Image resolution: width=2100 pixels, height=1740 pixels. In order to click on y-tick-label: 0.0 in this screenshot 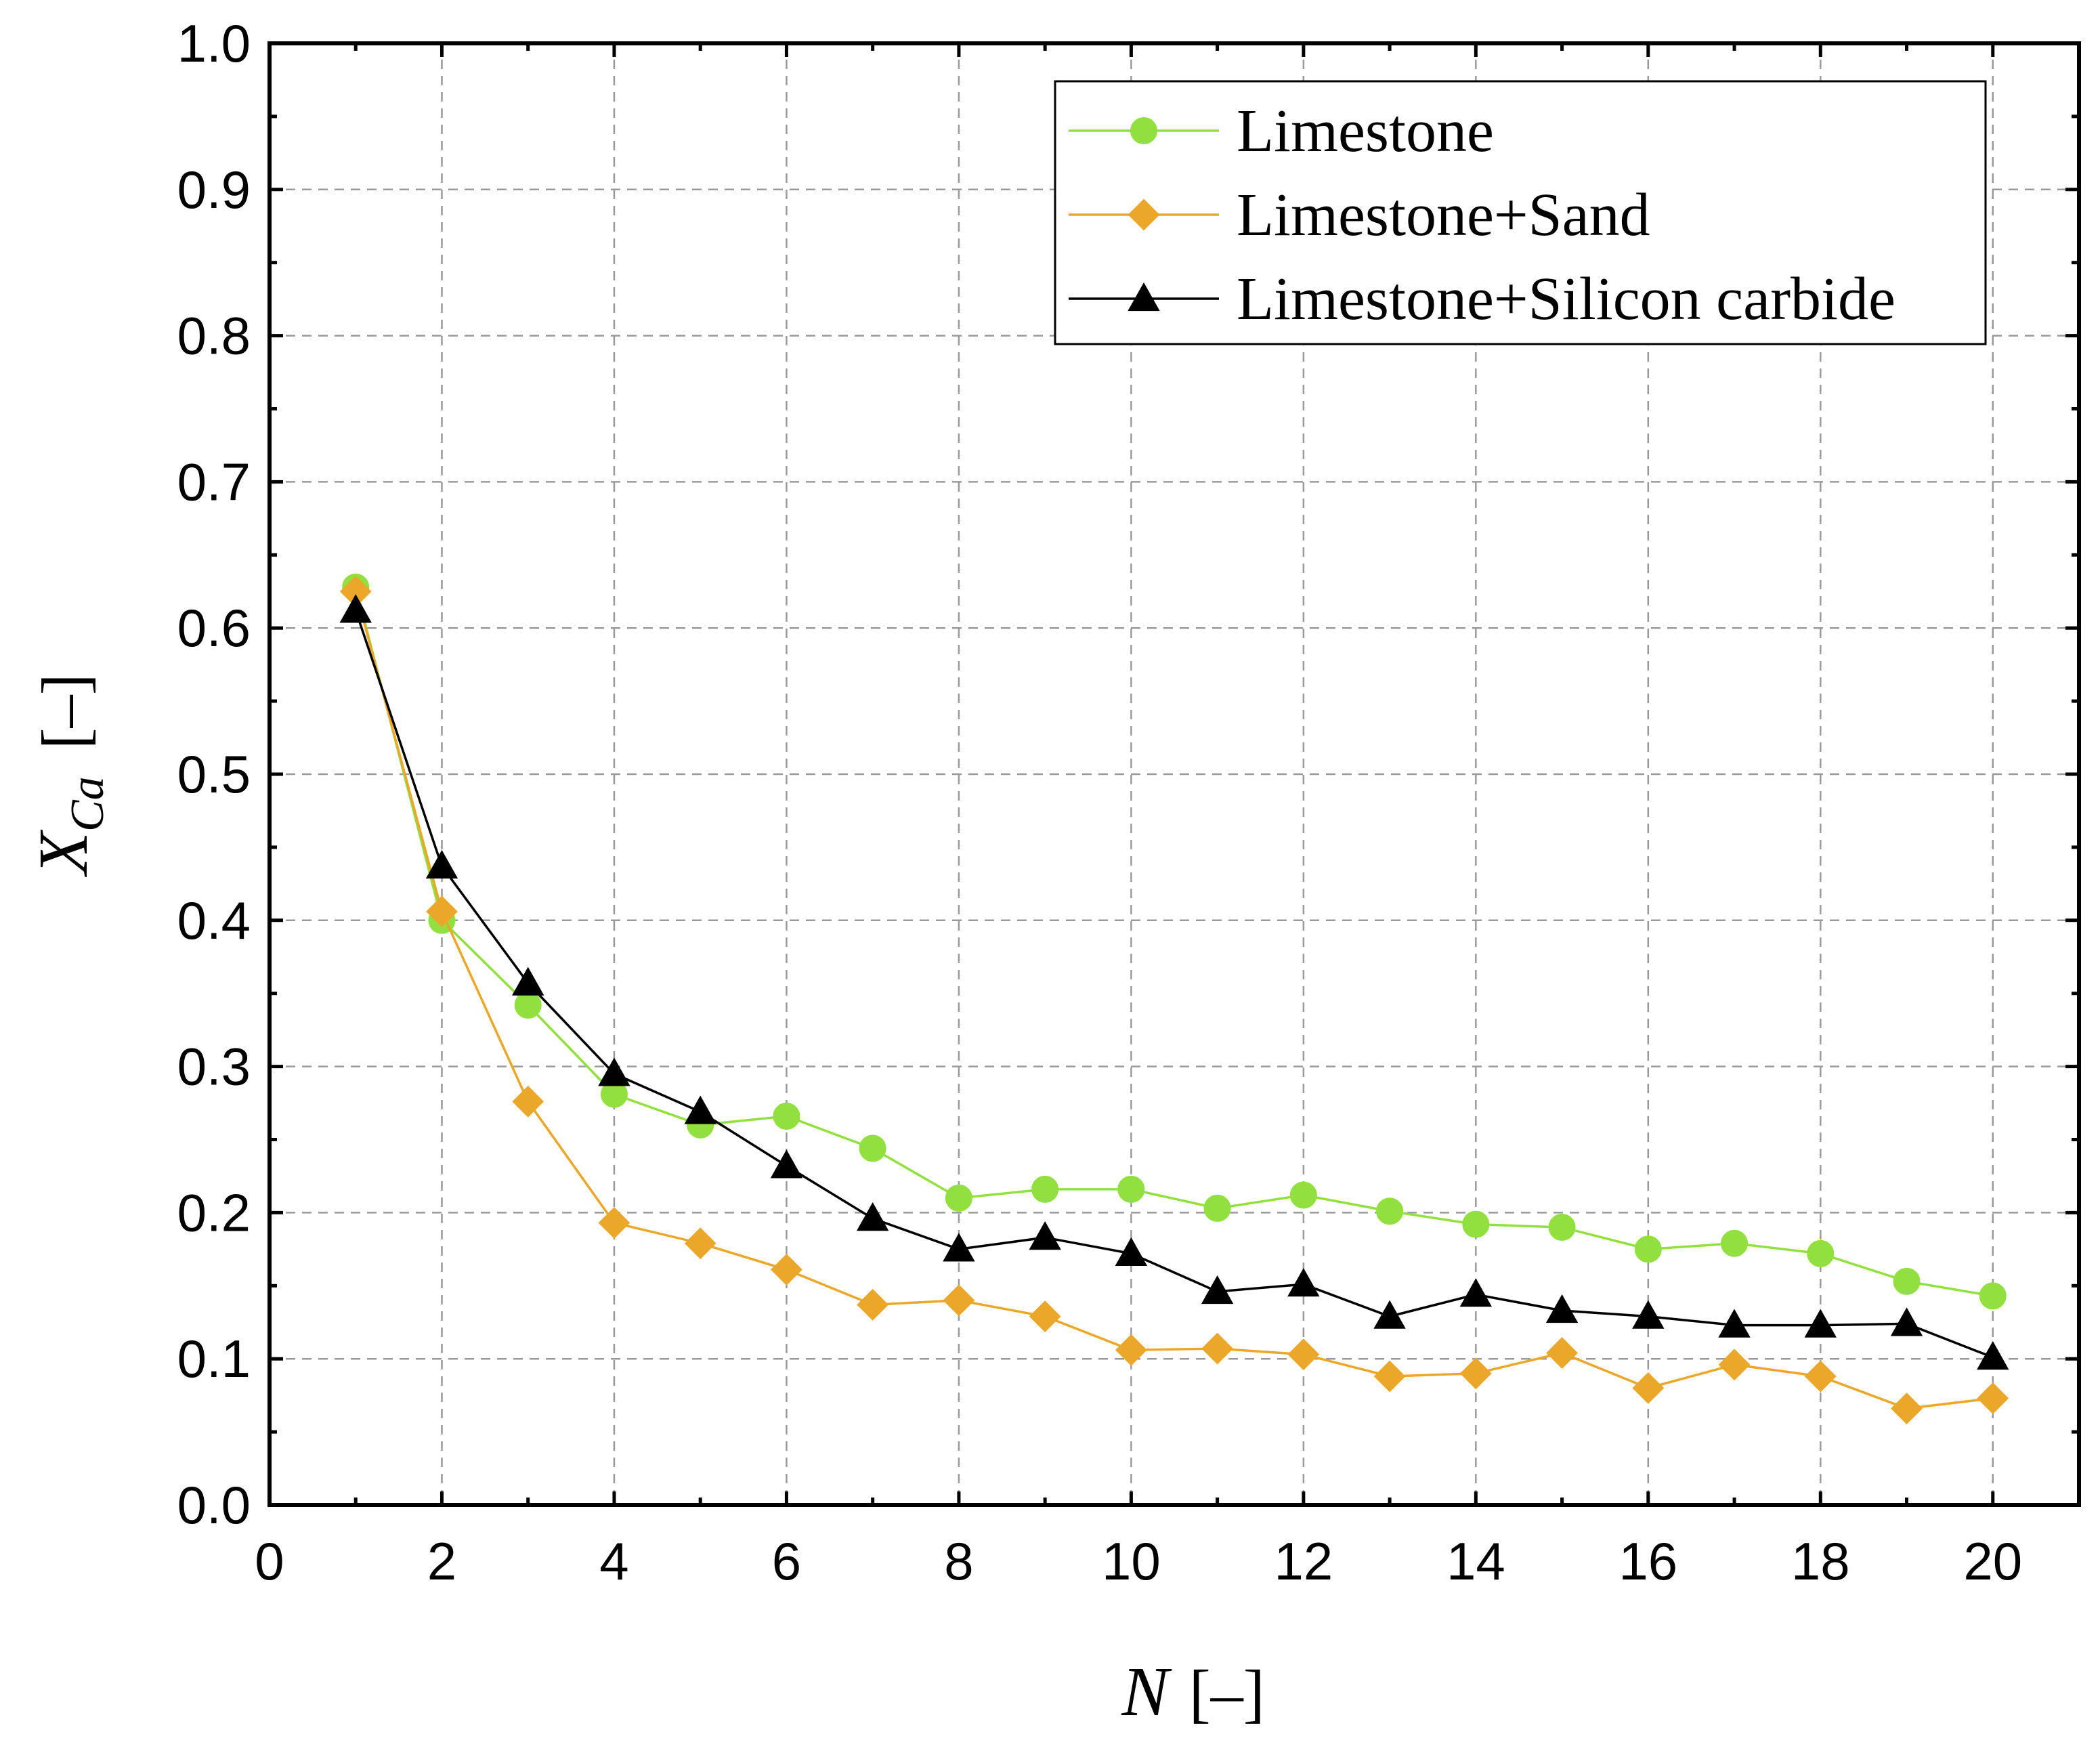, I will do `click(214, 1505)`.